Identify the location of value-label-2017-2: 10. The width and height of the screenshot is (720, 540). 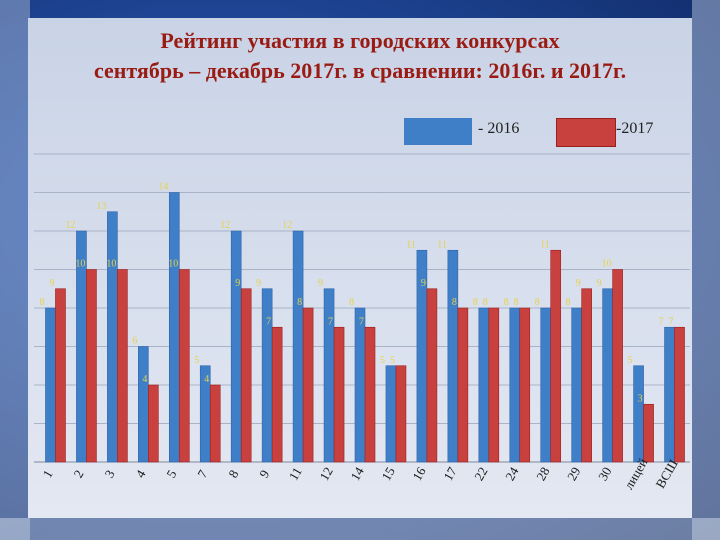
(80, 264).